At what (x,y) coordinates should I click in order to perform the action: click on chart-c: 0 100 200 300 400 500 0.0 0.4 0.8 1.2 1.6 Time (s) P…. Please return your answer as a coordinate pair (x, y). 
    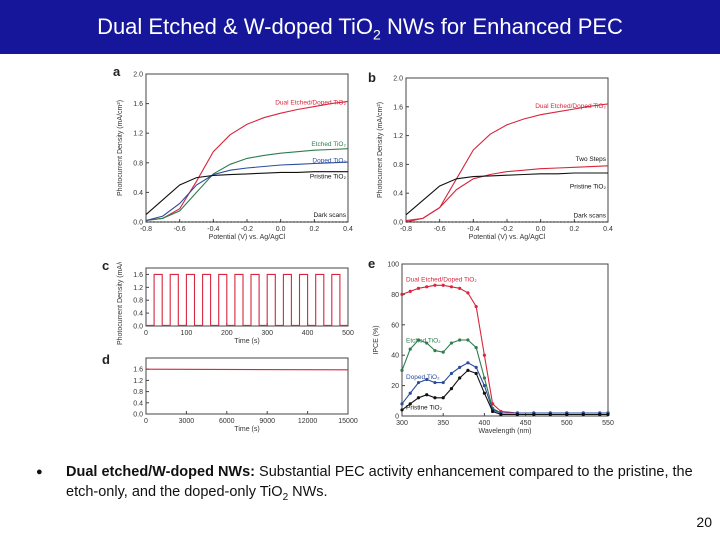
    Looking at the image, I should click on (235, 303).